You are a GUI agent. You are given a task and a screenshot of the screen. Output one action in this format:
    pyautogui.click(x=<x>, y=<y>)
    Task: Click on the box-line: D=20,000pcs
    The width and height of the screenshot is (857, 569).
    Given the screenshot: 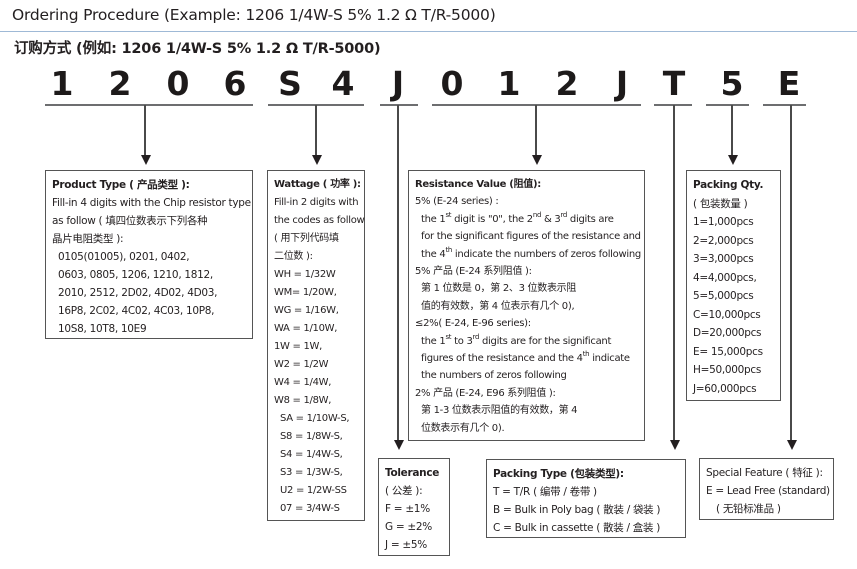 What is the action you would take?
    pyautogui.click(x=733, y=333)
    